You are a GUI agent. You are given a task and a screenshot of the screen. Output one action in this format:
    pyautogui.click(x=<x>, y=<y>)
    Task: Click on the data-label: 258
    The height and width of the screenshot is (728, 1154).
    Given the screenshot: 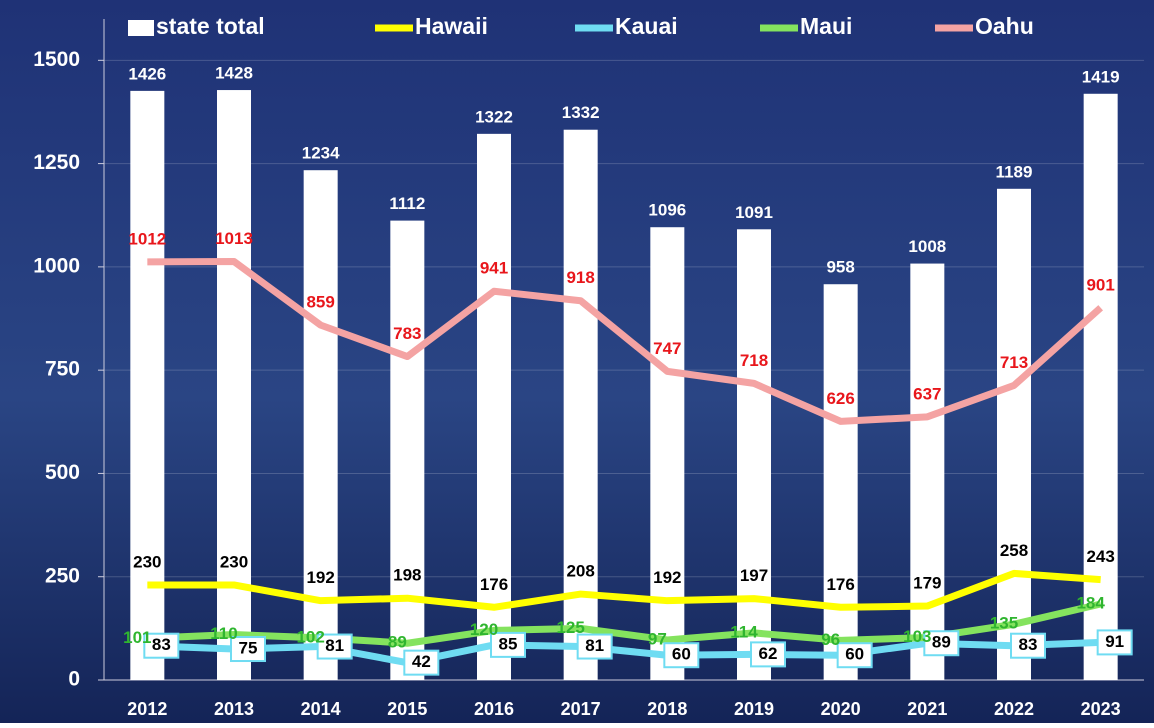 What is the action you would take?
    pyautogui.click(x=1014, y=550)
    